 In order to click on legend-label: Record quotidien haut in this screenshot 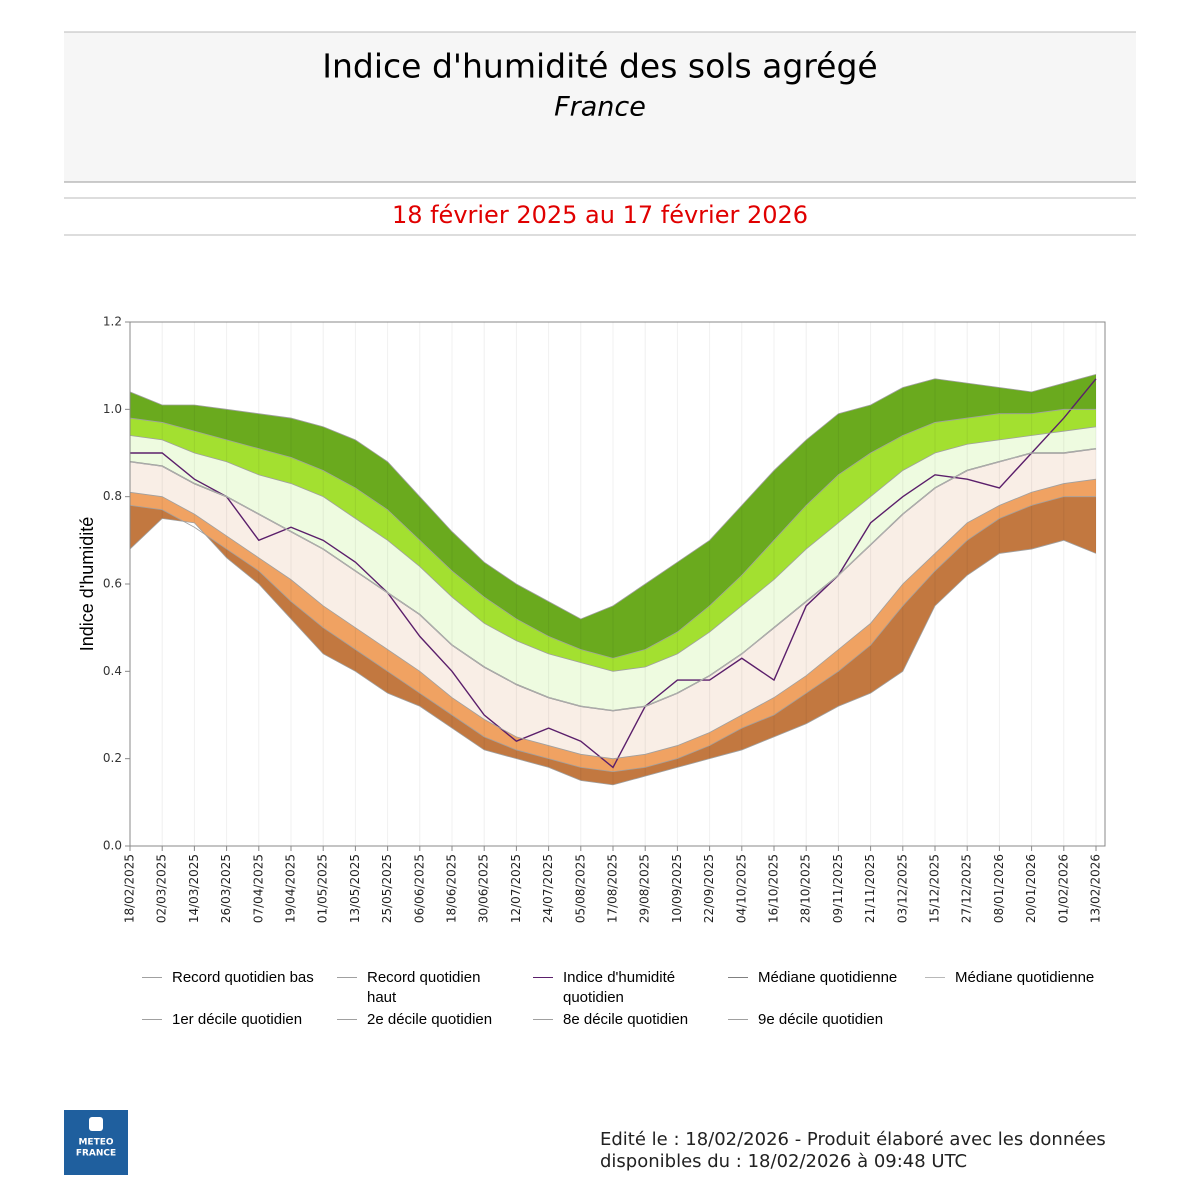, I will do `click(424, 987)`.